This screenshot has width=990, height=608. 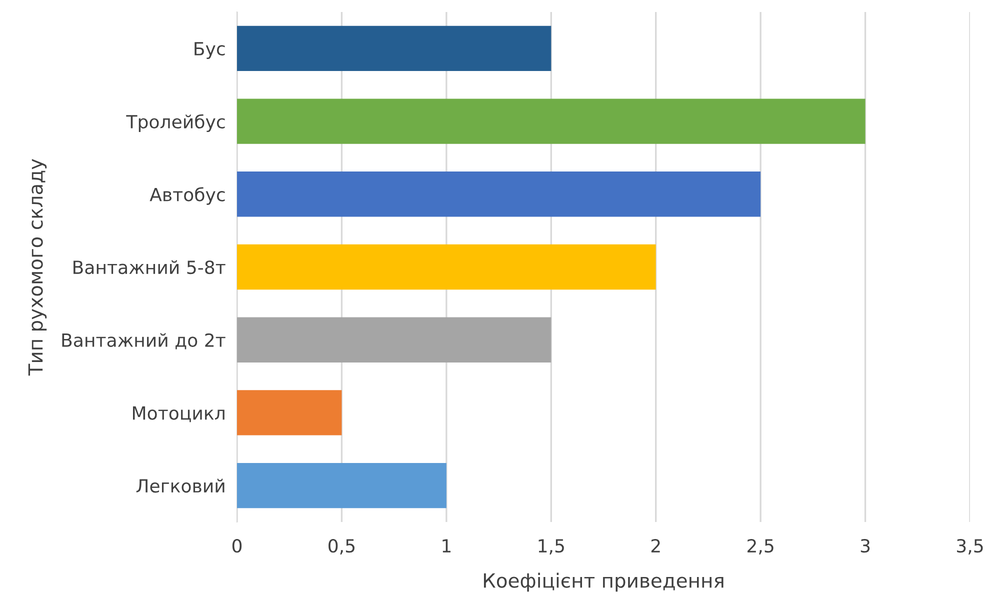 What do you see at coordinates (604, 582) in the screenshot?
I see `x-axis-title: Коефіцієнт приведення` at bounding box center [604, 582].